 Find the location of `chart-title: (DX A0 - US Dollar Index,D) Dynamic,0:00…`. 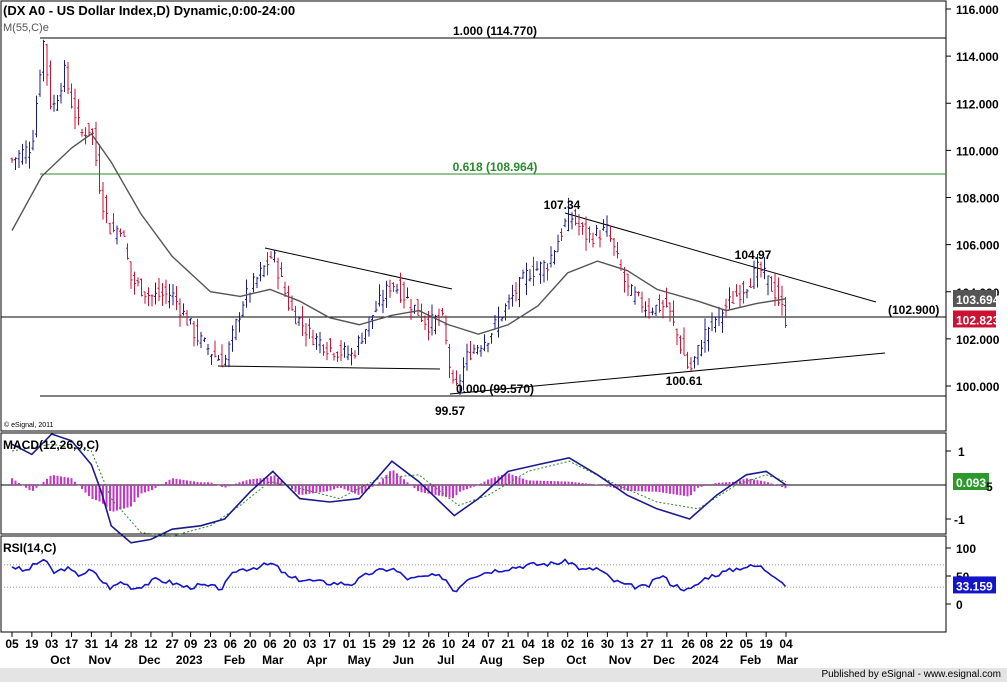

chart-title: (DX A0 - US Dollar Index,D) Dynamic,0:00… is located at coordinates (149, 10).